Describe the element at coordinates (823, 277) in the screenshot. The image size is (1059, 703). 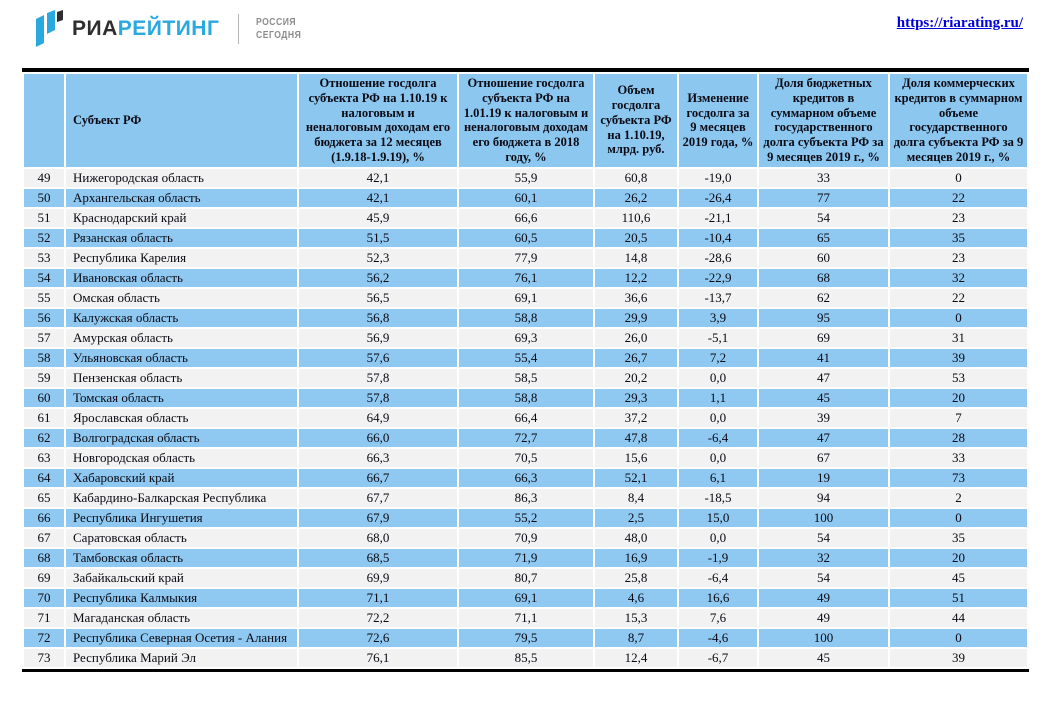
I see `budget-loans-share-cell: 68` at that location.